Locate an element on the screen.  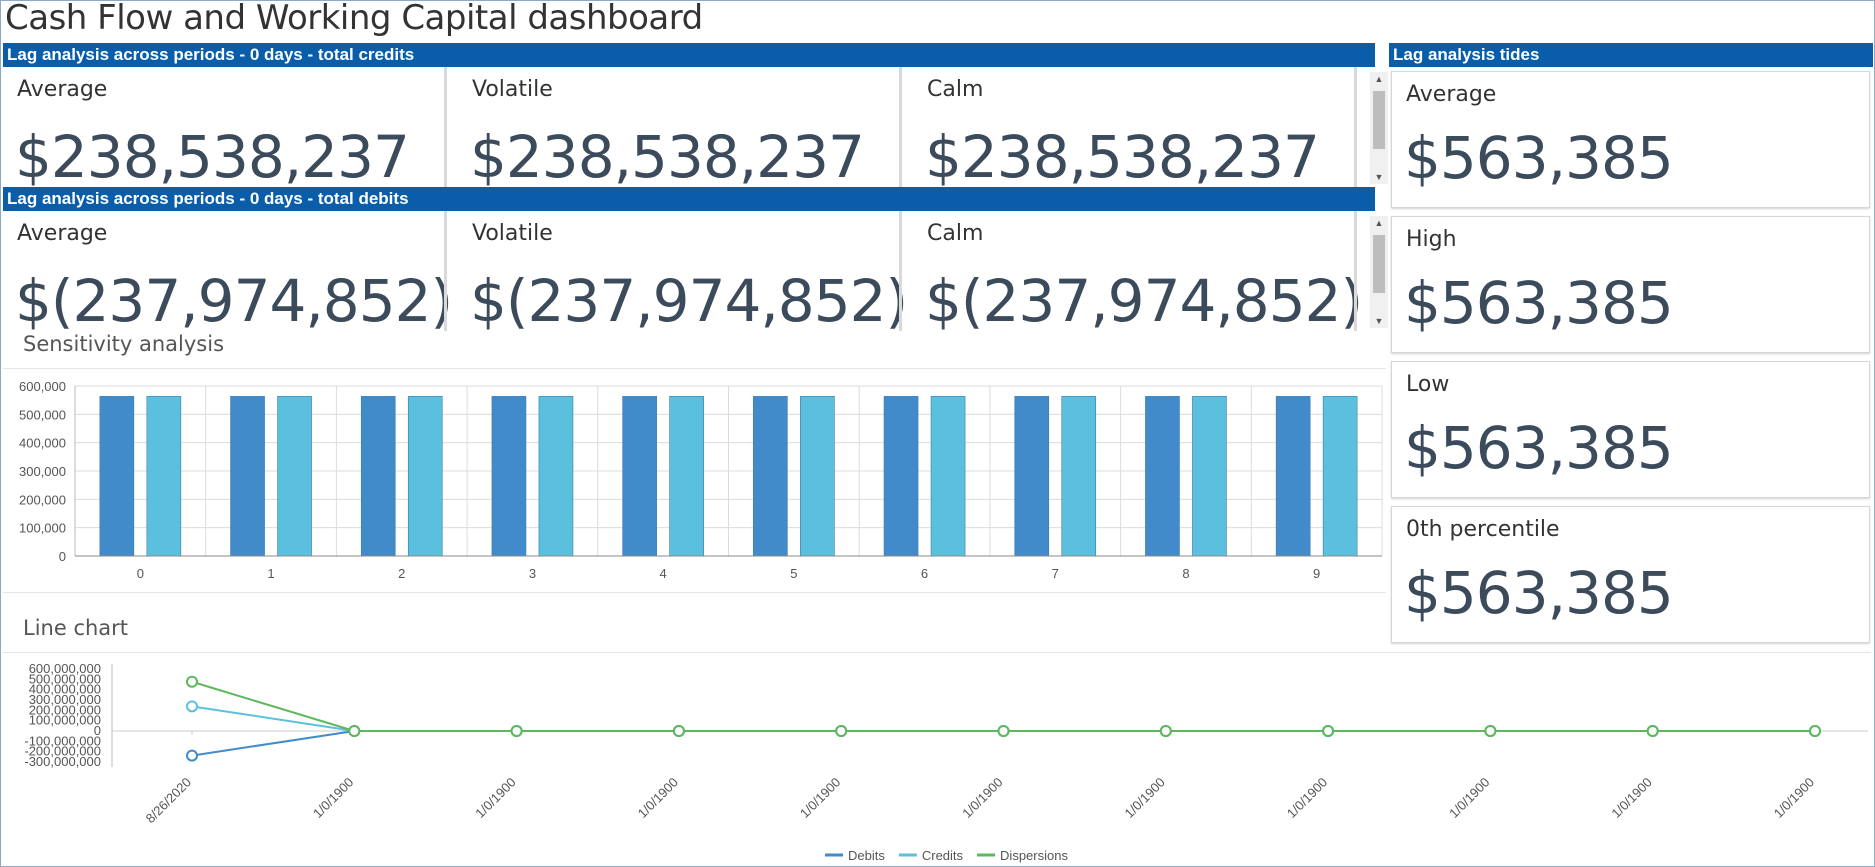
y-tick-label: 400,000,000 is located at coordinates (65, 689).